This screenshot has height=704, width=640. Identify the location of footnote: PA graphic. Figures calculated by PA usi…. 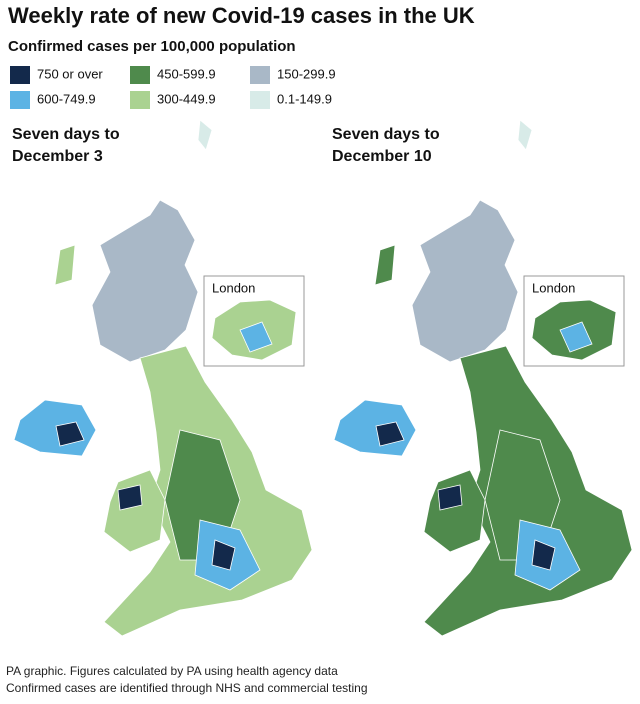
(172, 671).